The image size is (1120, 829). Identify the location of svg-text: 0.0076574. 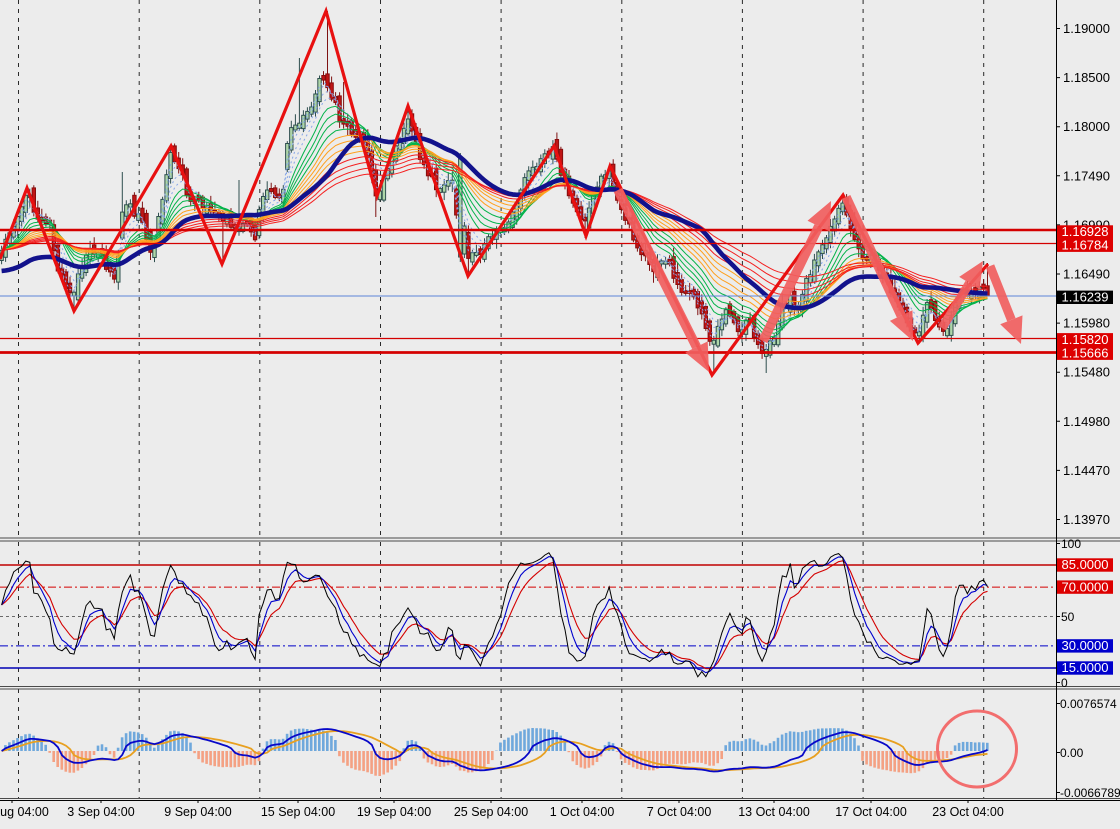
(1088, 704).